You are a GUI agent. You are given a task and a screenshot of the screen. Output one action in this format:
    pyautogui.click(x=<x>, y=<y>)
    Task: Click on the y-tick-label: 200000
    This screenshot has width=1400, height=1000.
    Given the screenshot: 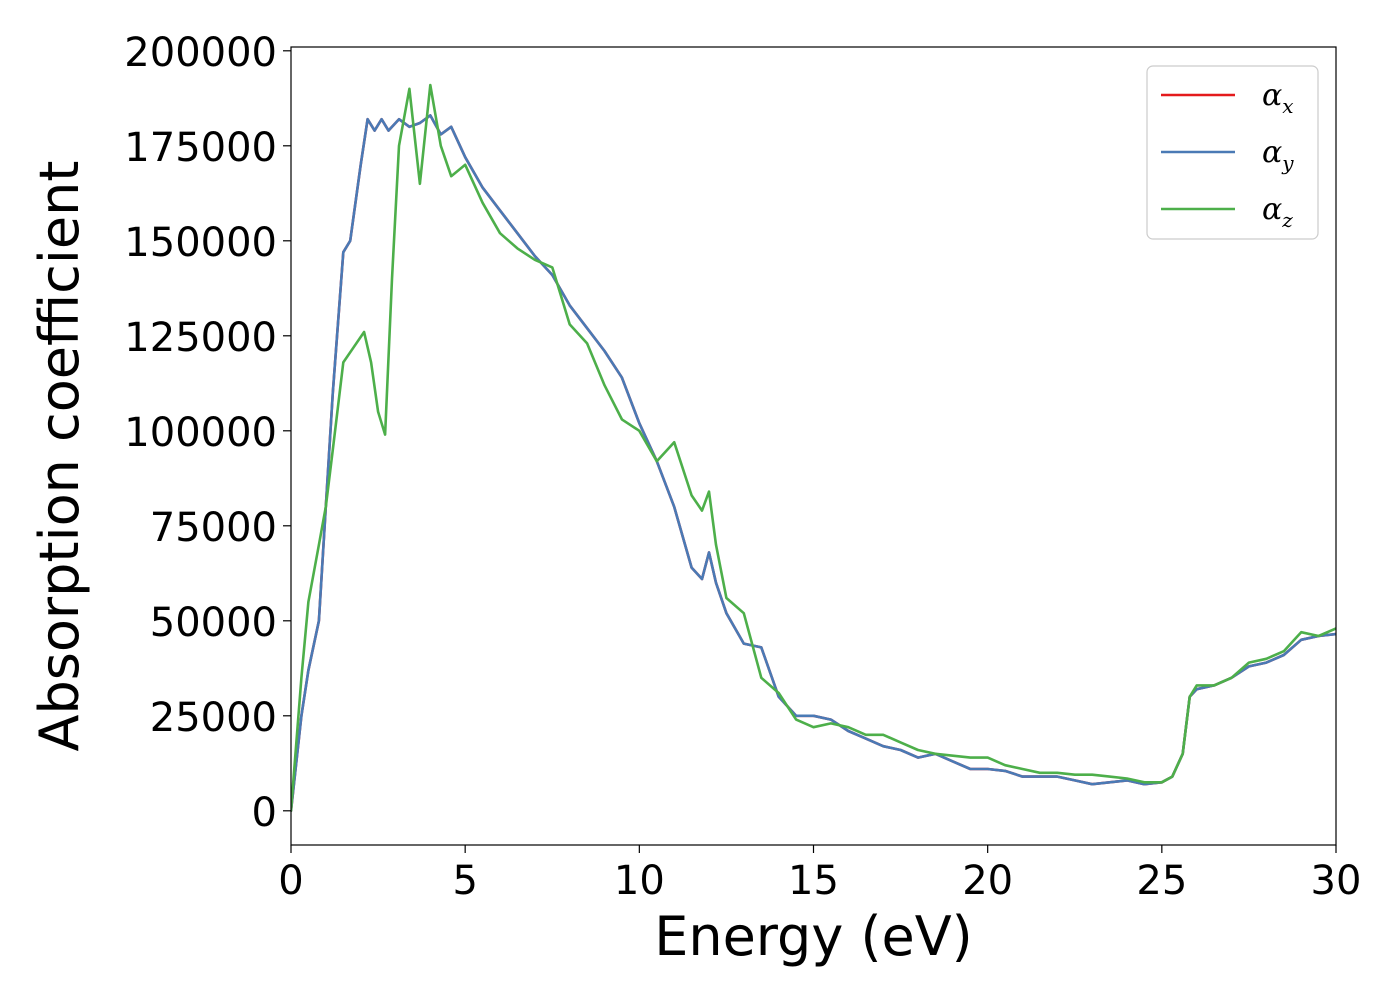 What is the action you would take?
    pyautogui.click(x=200, y=53)
    